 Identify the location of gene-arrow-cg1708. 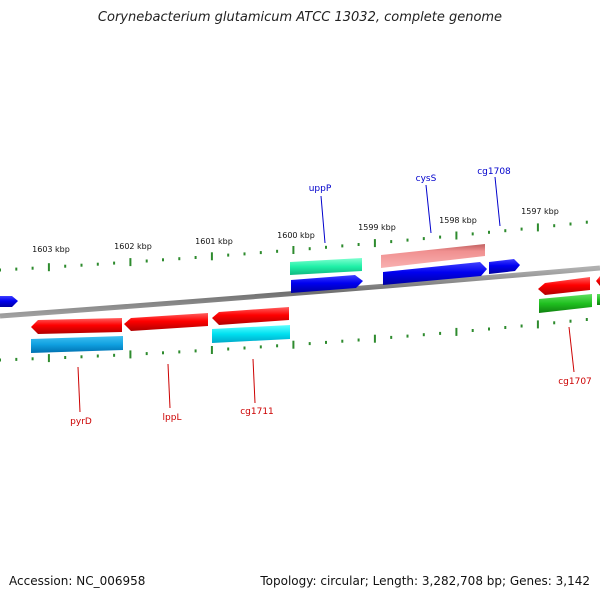
(504, 266).